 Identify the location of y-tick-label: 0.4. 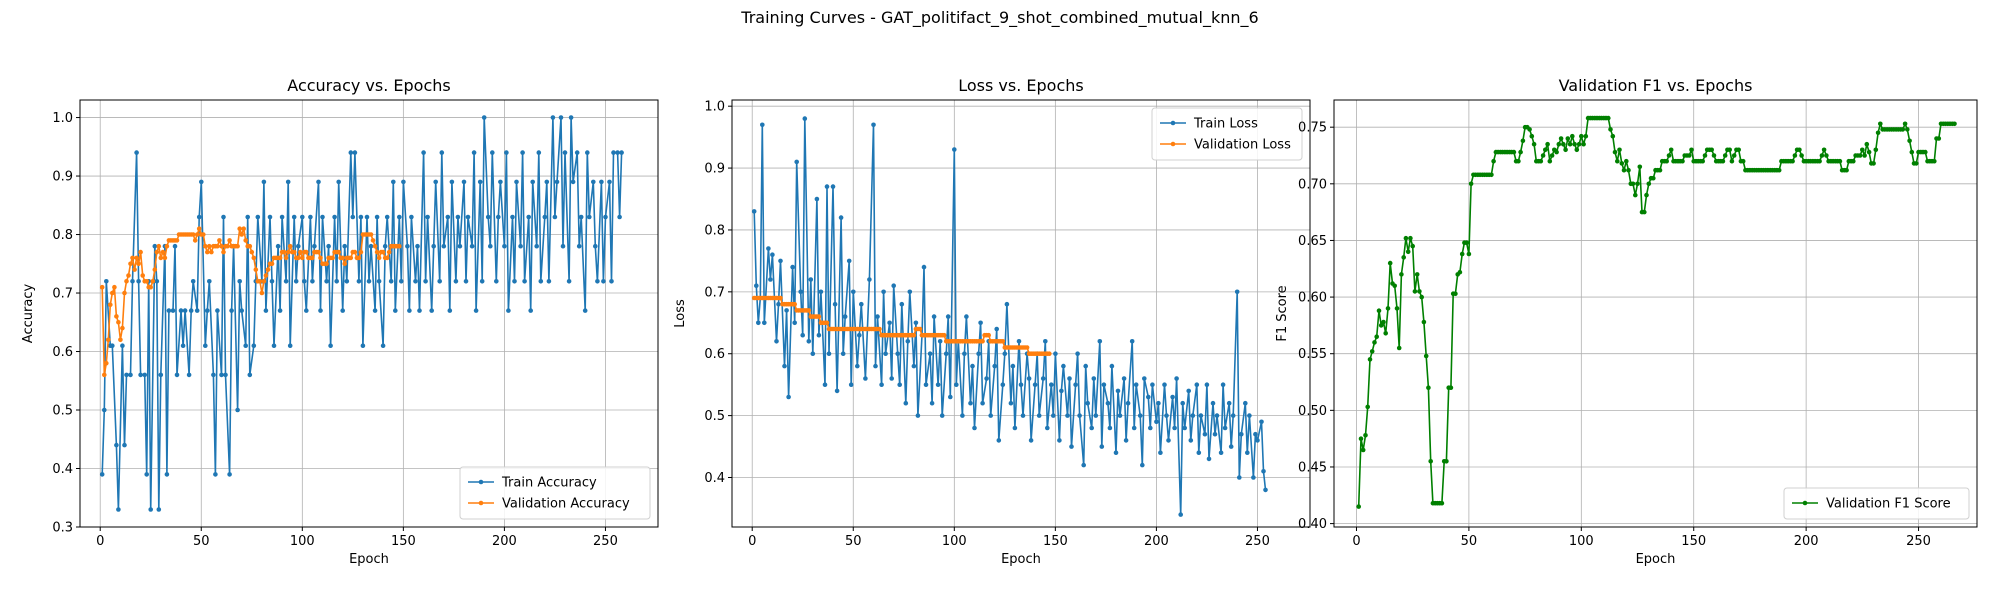
(714, 478).